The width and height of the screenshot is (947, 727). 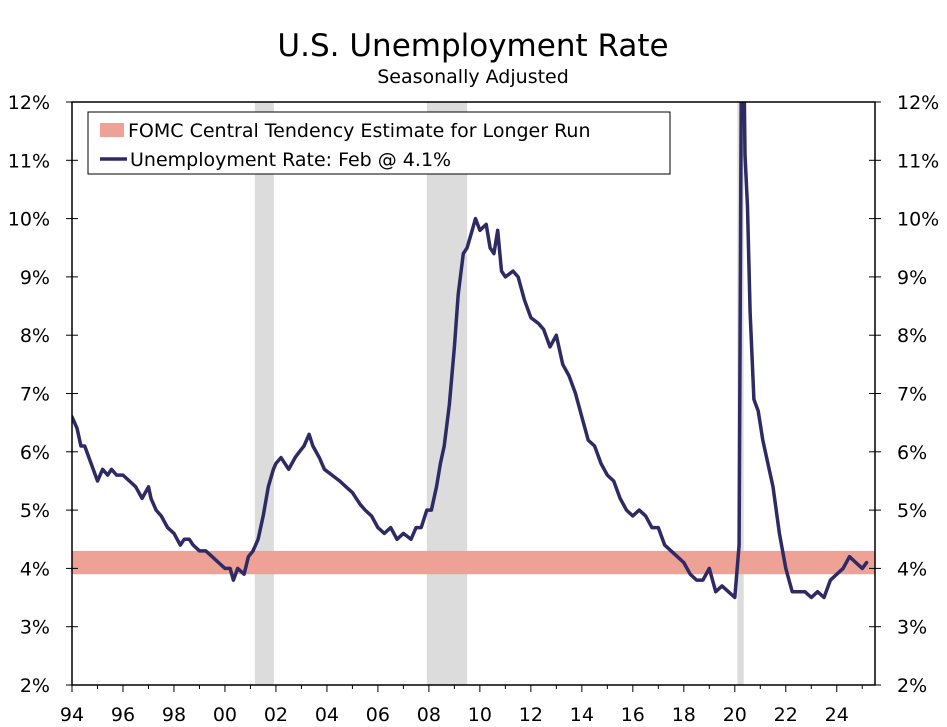 What do you see at coordinates (35, 511) in the screenshot?
I see `y-tick-label-left-3: 5%` at bounding box center [35, 511].